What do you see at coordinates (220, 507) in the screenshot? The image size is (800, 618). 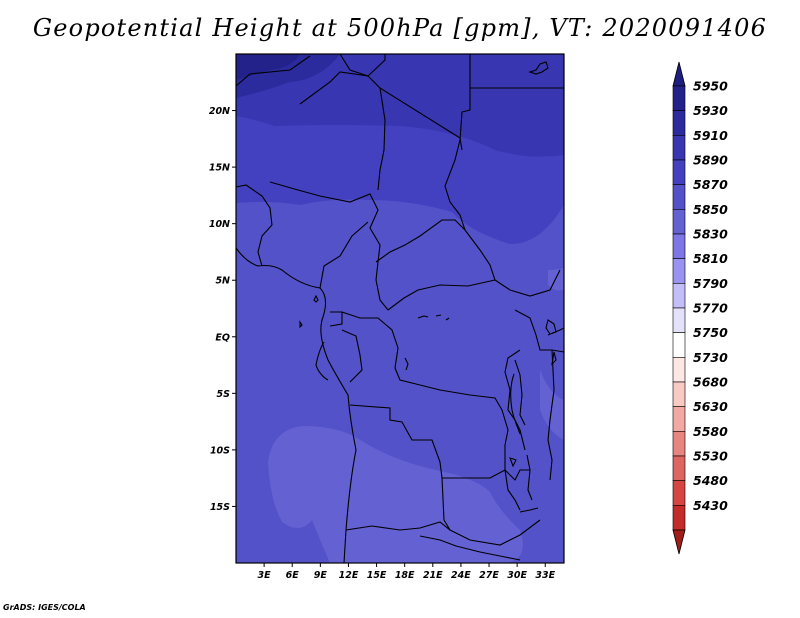 I see `lat-tick-label: 15S` at bounding box center [220, 507].